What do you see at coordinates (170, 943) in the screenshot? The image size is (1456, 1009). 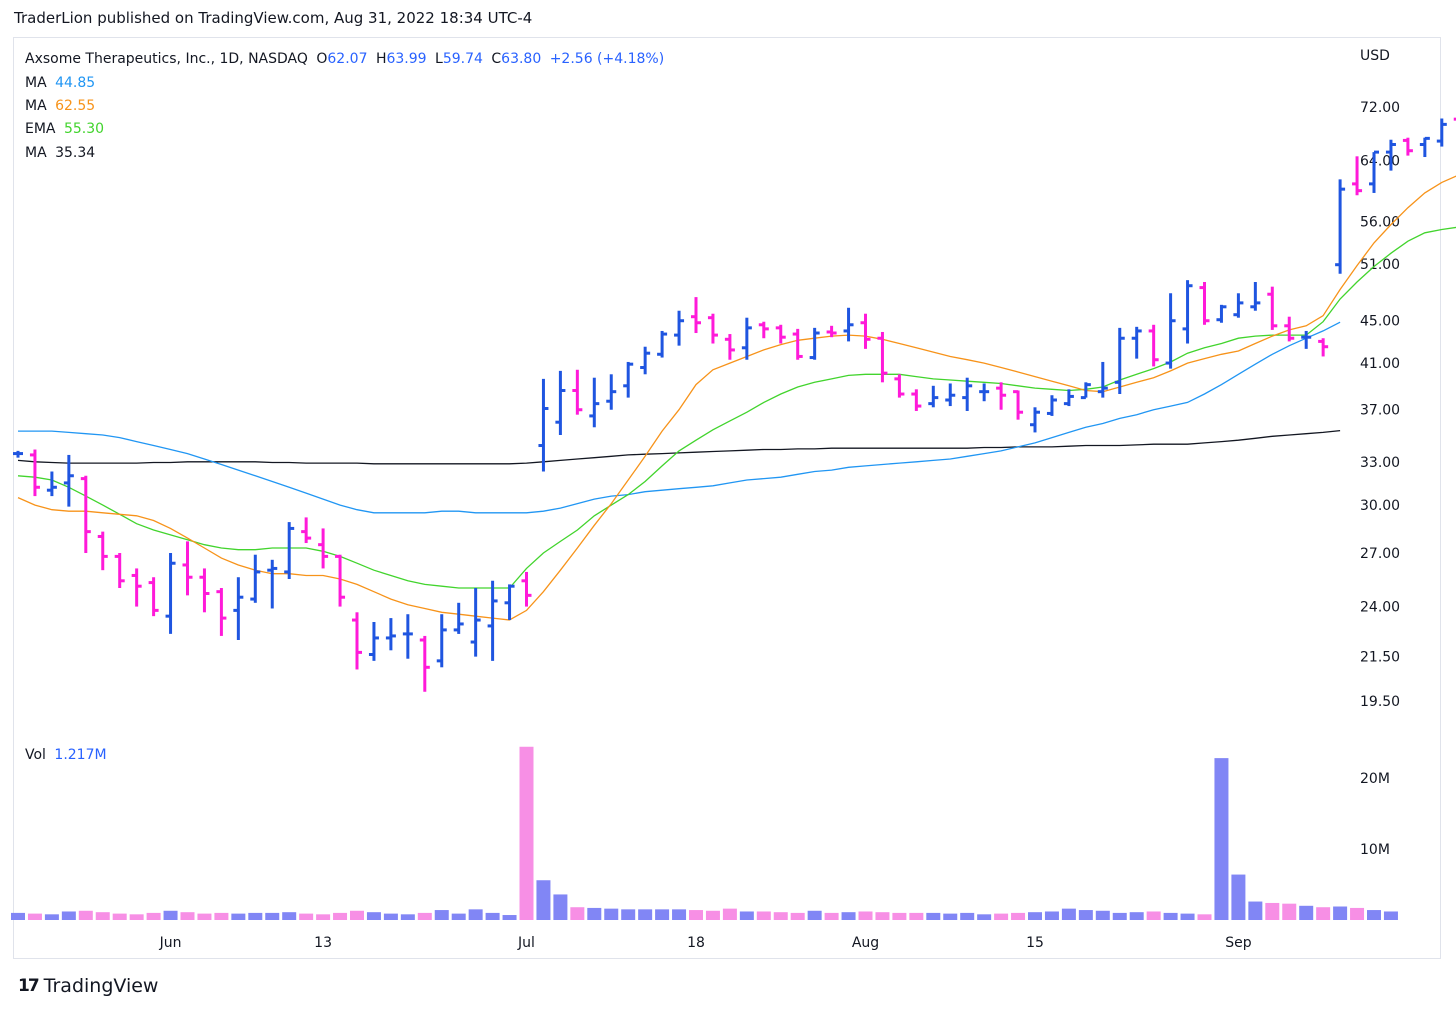 I see `time-tick-label: Jun` at bounding box center [170, 943].